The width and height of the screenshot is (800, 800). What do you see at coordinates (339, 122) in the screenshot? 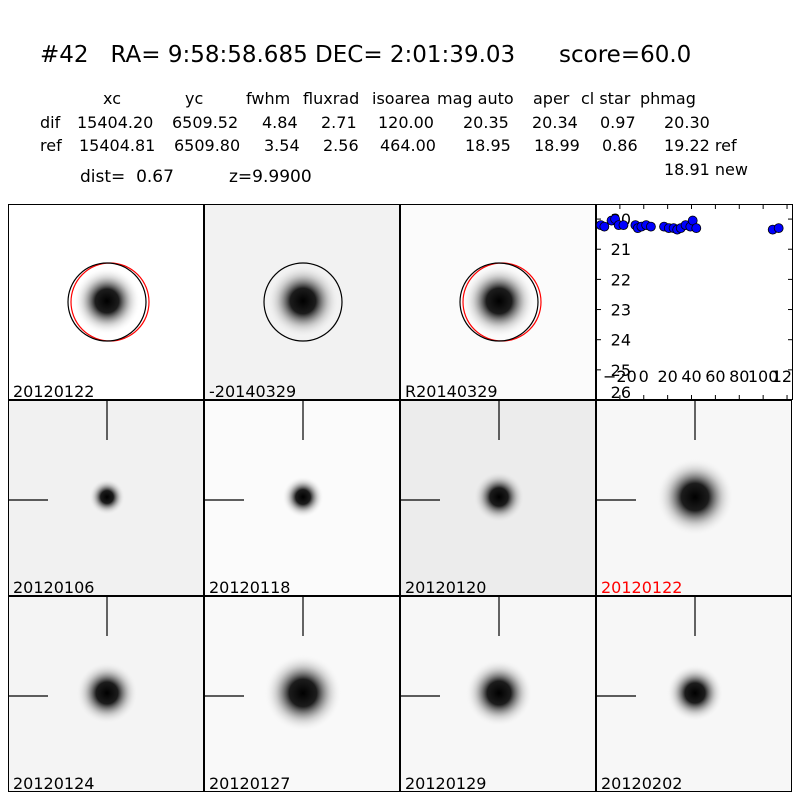
I see `dif-fluxrad: 2.71` at bounding box center [339, 122].